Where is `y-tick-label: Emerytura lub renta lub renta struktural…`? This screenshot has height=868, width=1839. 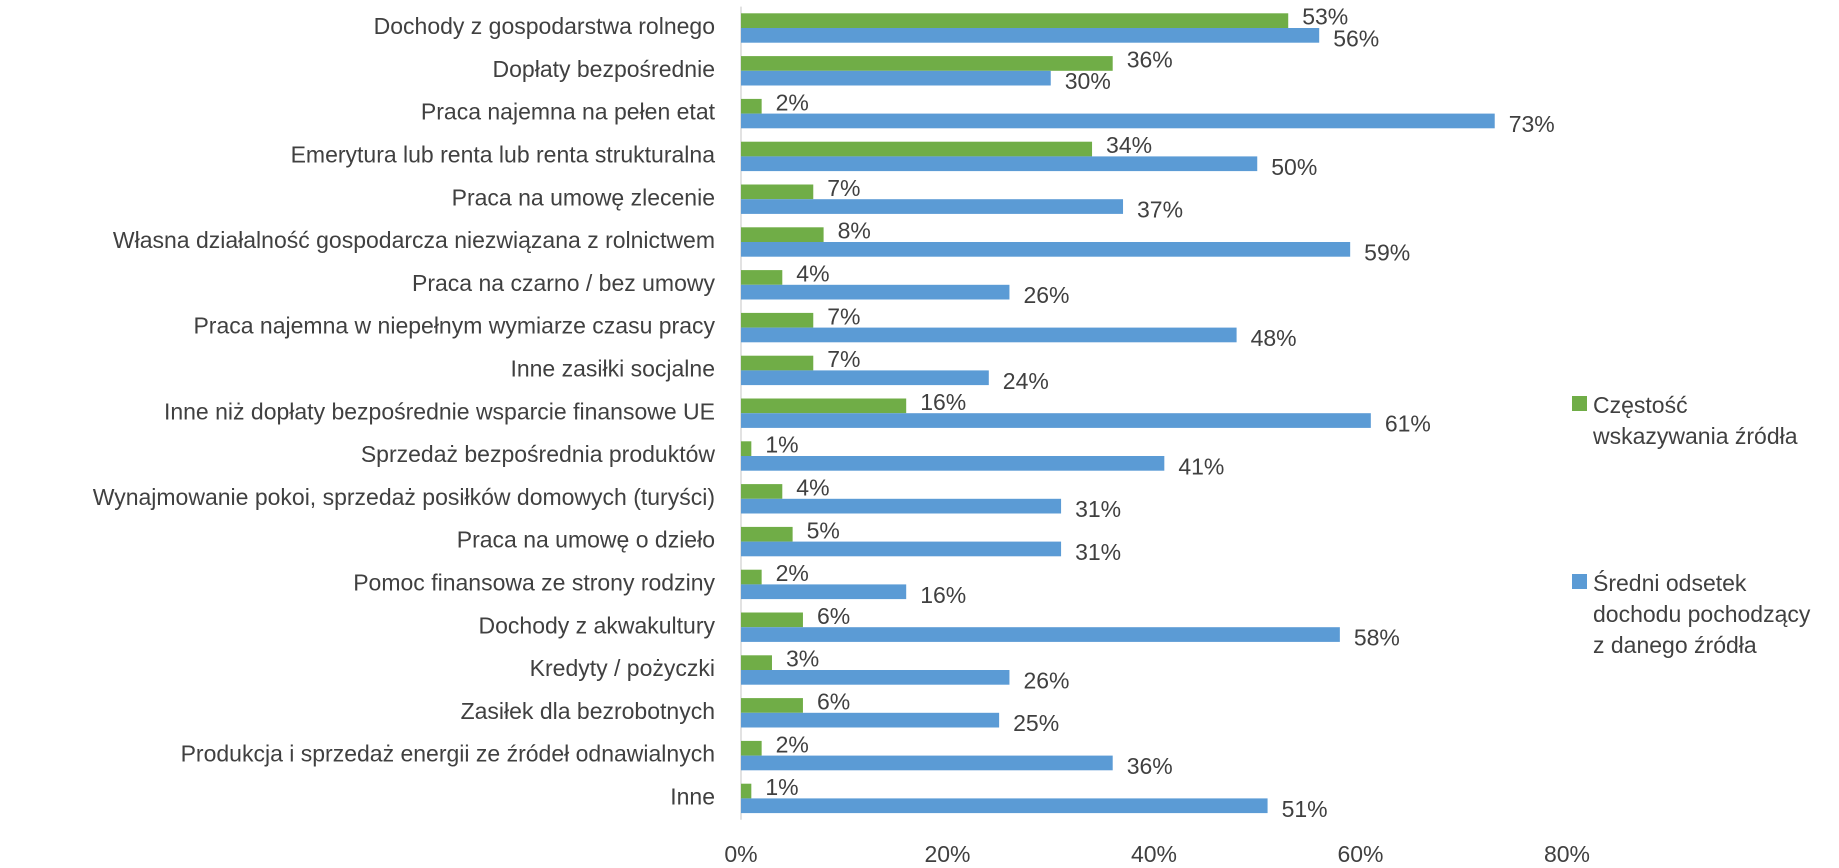
y-tick-label: Emerytura lub renta lub renta struktural… is located at coordinates (503, 154).